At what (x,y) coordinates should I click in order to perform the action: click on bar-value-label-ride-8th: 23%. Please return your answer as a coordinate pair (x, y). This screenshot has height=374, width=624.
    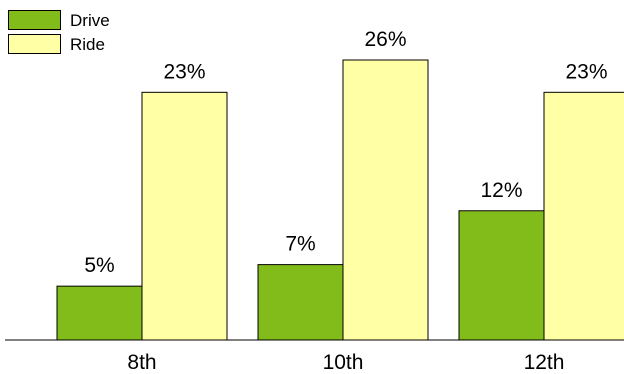
    Looking at the image, I should click on (184, 71).